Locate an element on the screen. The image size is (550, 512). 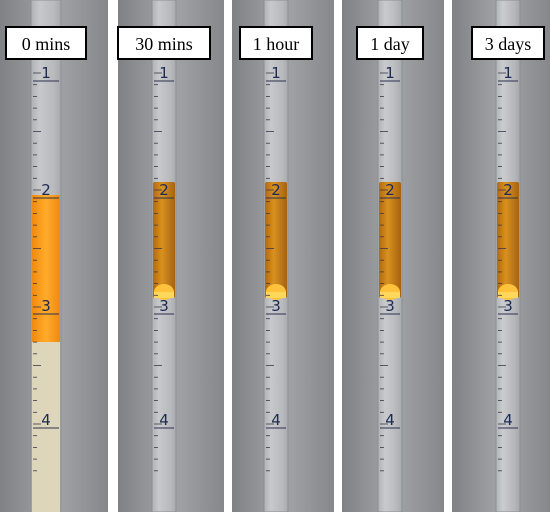
liquid-lower is located at coordinates (46, 427).